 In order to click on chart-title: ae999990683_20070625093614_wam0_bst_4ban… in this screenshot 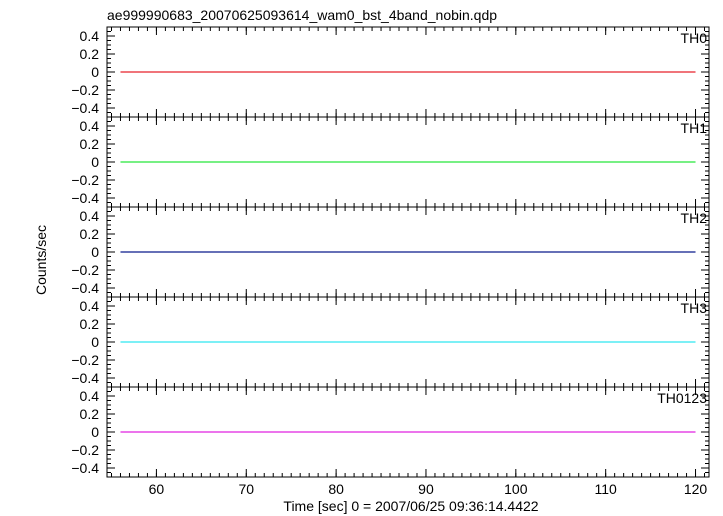, I will do `click(302, 15)`.